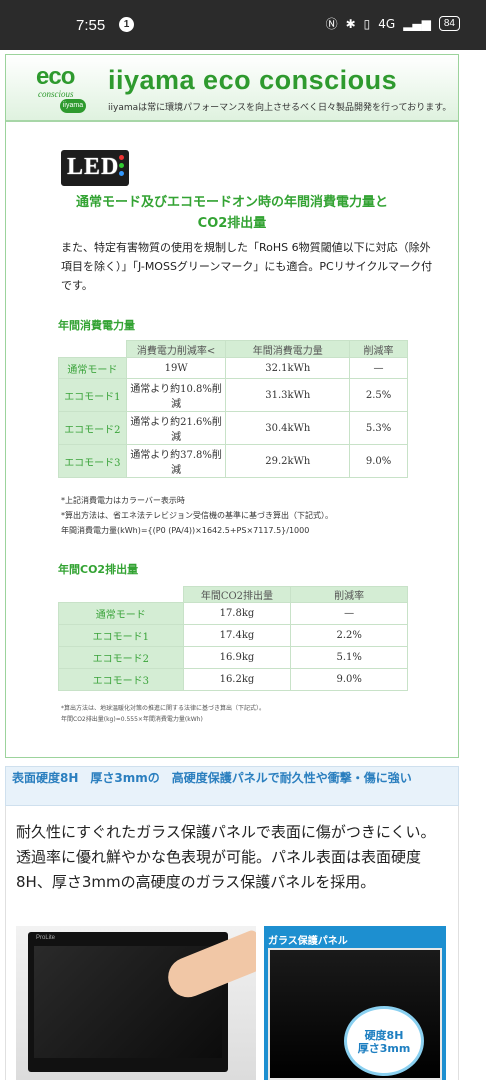 The width and height of the screenshot is (486, 1080). I want to click on status-bar: 7:55 1 Ⓝ ✱ ▯ 4G ▂▄▆ 84, so click(243, 25).